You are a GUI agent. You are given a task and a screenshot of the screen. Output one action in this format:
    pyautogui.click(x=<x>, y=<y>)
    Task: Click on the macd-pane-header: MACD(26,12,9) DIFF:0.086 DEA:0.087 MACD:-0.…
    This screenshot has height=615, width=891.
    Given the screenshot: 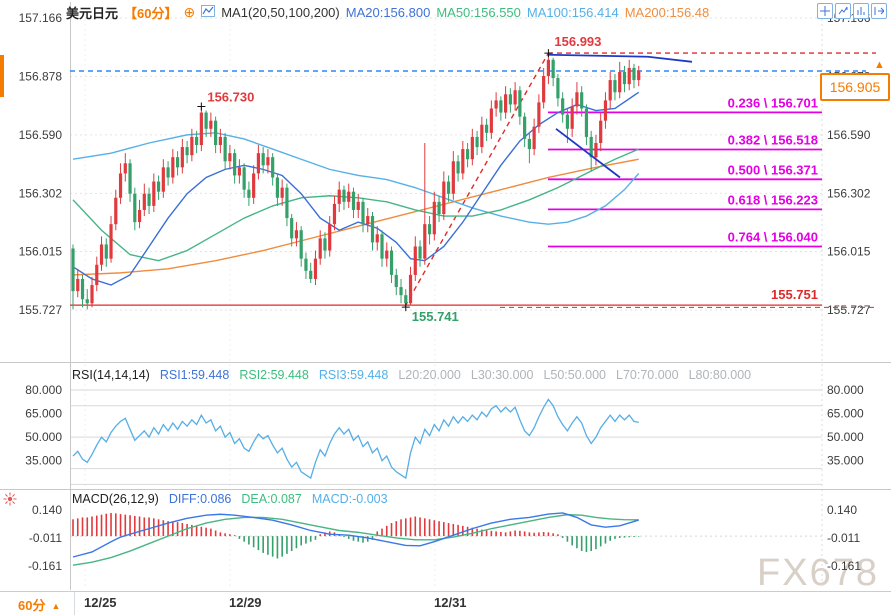 What is the action you would take?
    pyautogui.click(x=235, y=499)
    